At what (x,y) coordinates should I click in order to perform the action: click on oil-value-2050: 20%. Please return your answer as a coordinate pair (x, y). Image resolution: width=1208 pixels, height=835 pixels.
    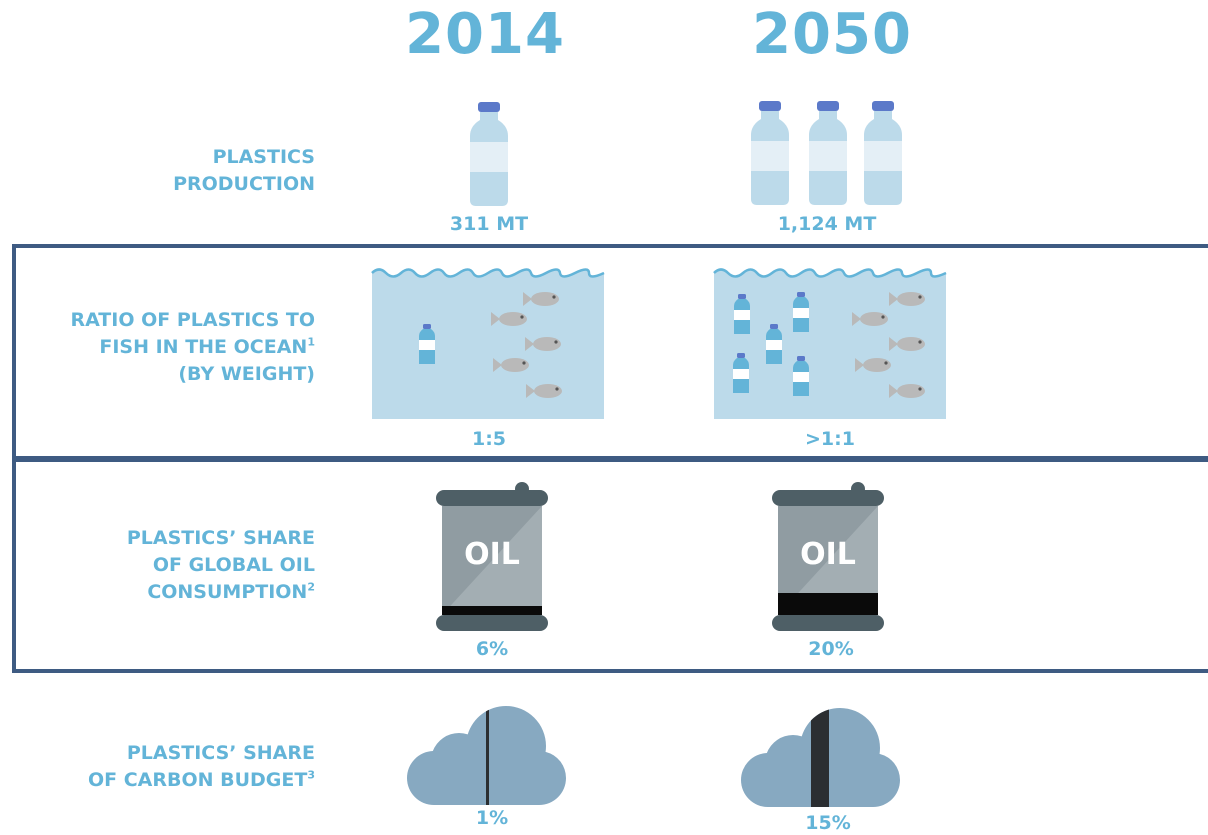
    Looking at the image, I should click on (831, 649).